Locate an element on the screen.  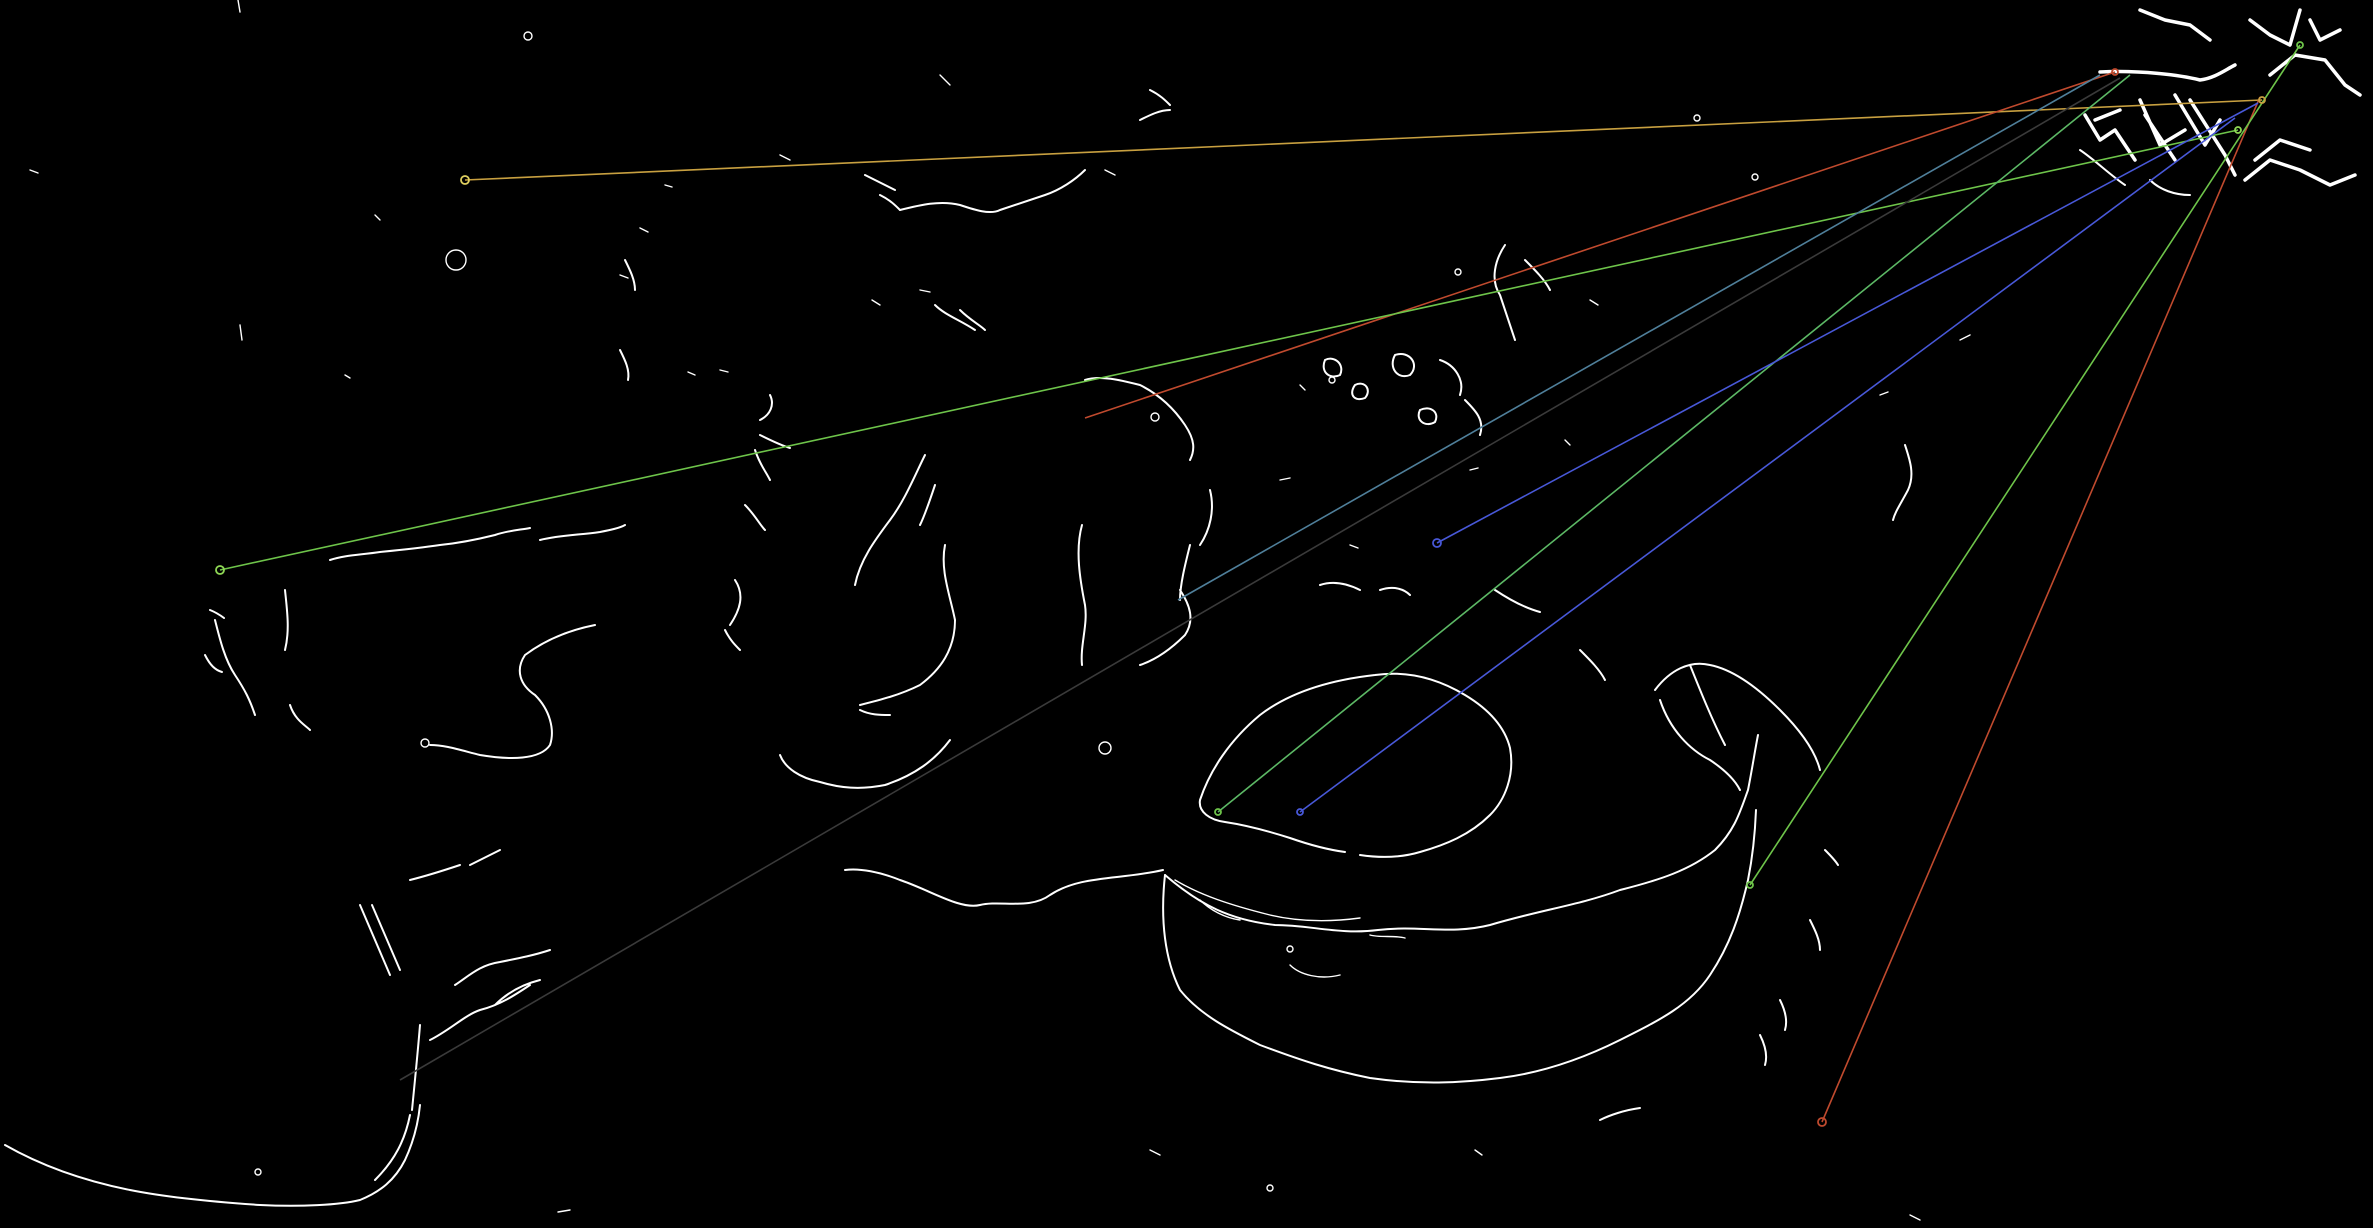
keypoint-red-top is located at coordinates (2115, 72).